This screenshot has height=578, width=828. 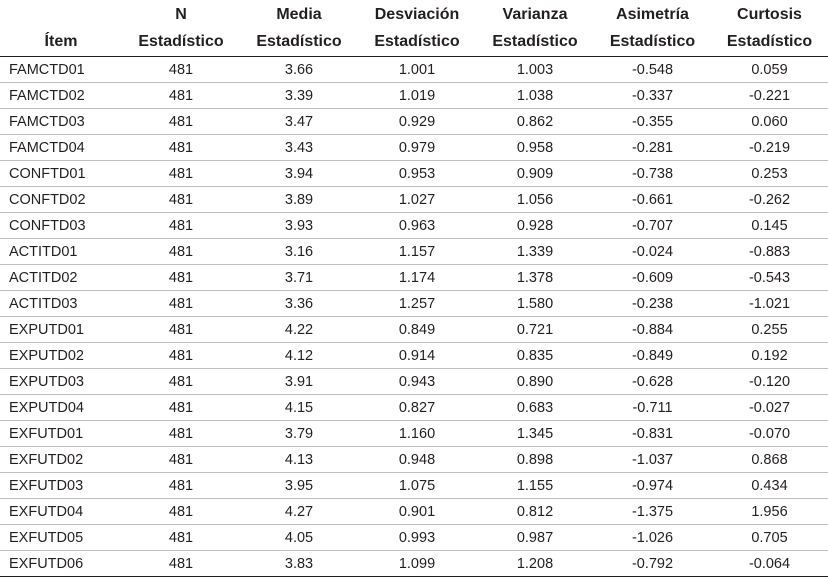 I want to click on table-row: EXFUTD05 481 4.05 0.993 0.987 -1.026 0.705, so click(x=414, y=537).